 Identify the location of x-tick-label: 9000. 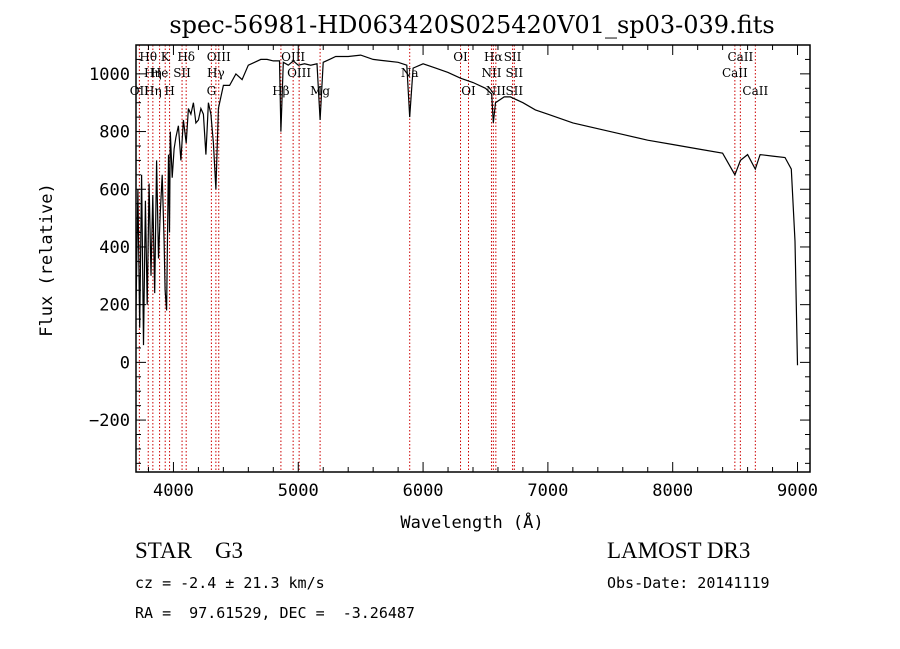
(797, 491).